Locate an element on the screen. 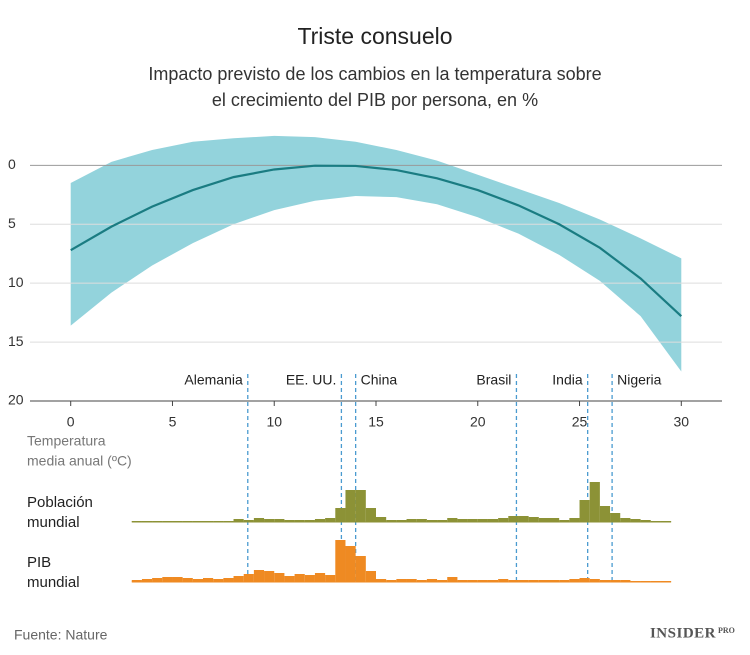 This screenshot has height=655, width=750. annotation-label: EE. UU. is located at coordinates (311, 380).